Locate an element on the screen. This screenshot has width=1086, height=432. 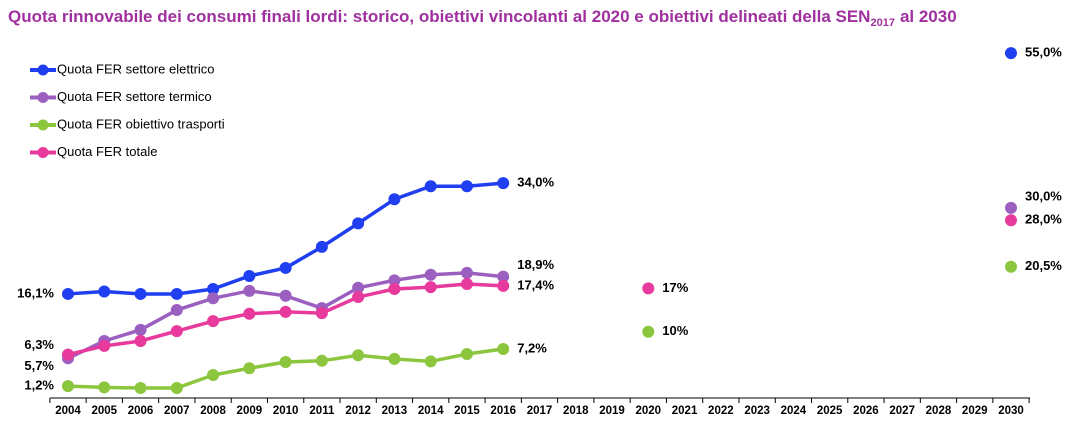
x-tick-label: 2029 is located at coordinates (975, 411).